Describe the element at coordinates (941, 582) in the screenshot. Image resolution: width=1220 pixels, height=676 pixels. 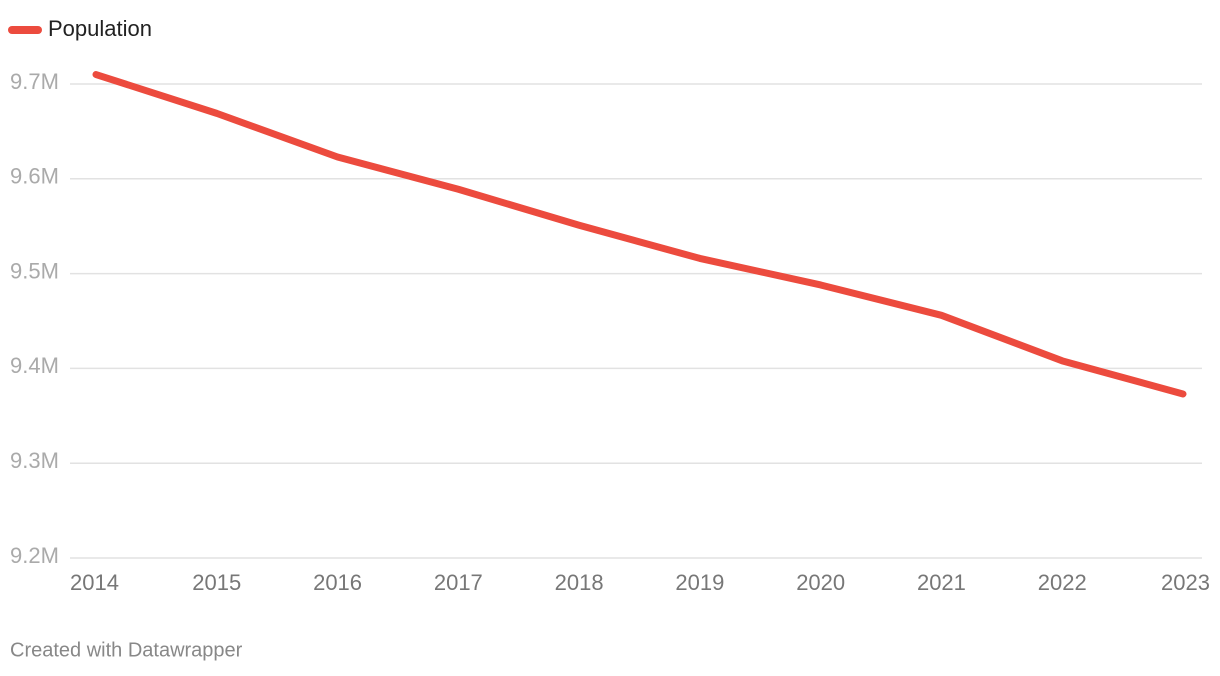
I see `x-tick-label: 2021` at that location.